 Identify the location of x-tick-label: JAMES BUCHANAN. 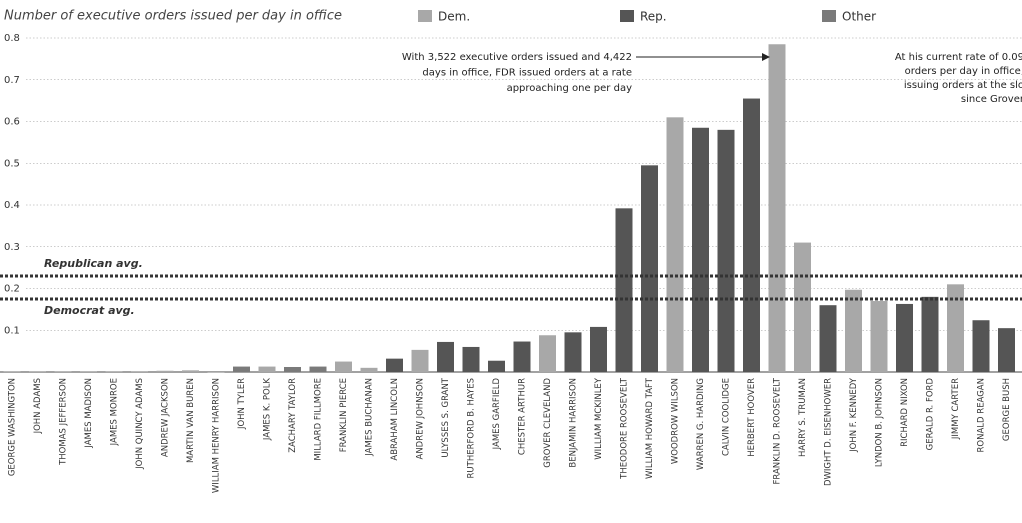
(370, 417).